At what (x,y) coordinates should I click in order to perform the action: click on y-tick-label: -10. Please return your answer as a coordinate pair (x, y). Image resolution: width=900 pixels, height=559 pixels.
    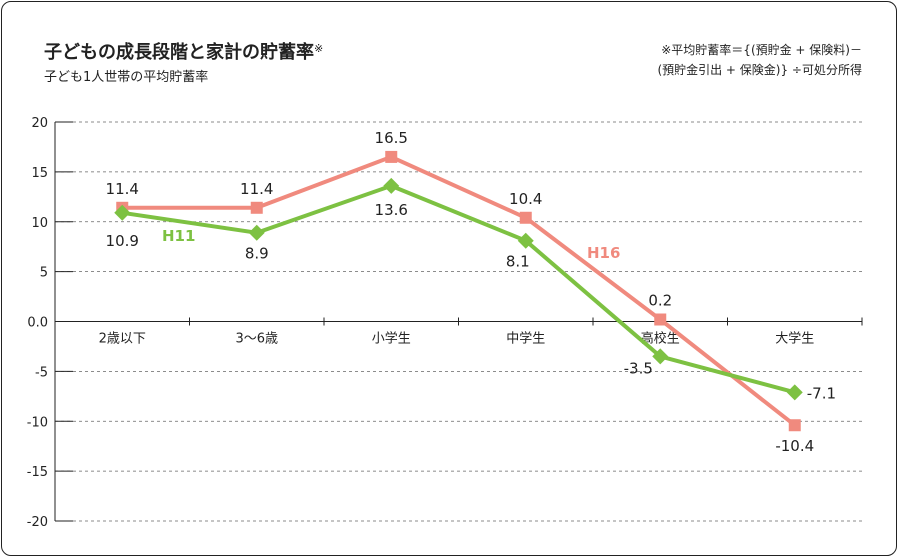
    Looking at the image, I should click on (37, 422).